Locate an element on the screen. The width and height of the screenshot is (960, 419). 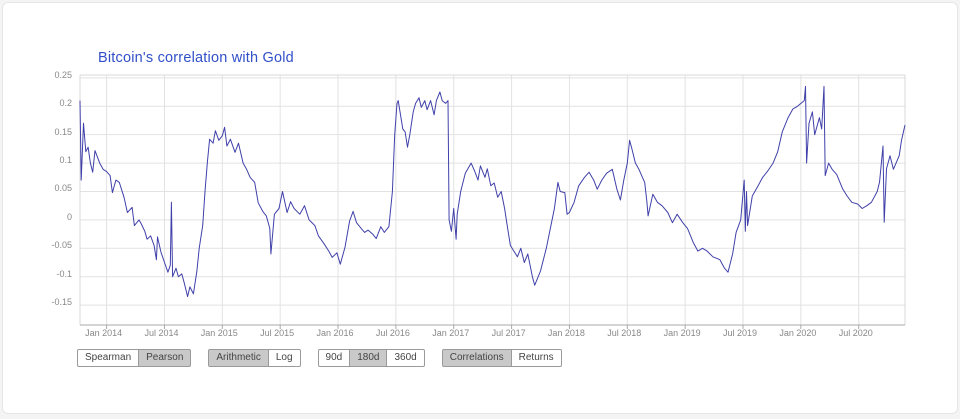
button-90d: 90d is located at coordinates (334, 358).